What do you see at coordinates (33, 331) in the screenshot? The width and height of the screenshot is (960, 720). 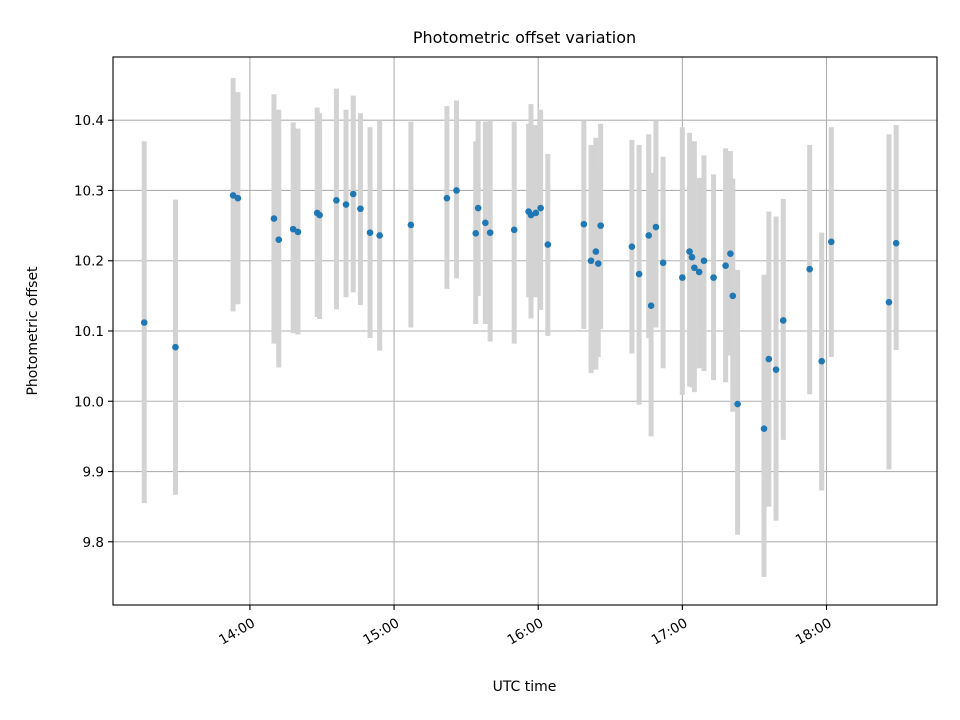 I see `y-axis-label: Photometric offset` at bounding box center [33, 331].